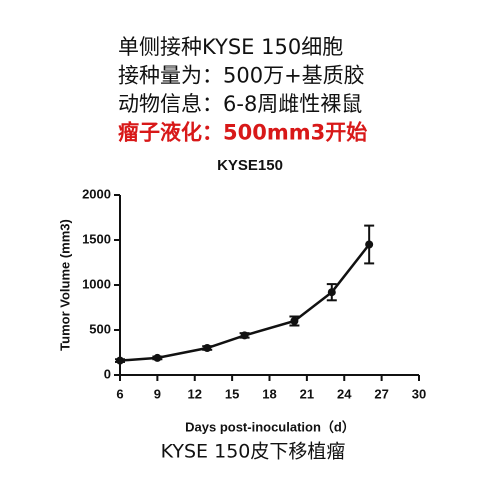 The height and width of the screenshot is (500, 500). Describe the element at coordinates (96, 283) in the screenshot. I see `y-tick-label: 1000` at that location.